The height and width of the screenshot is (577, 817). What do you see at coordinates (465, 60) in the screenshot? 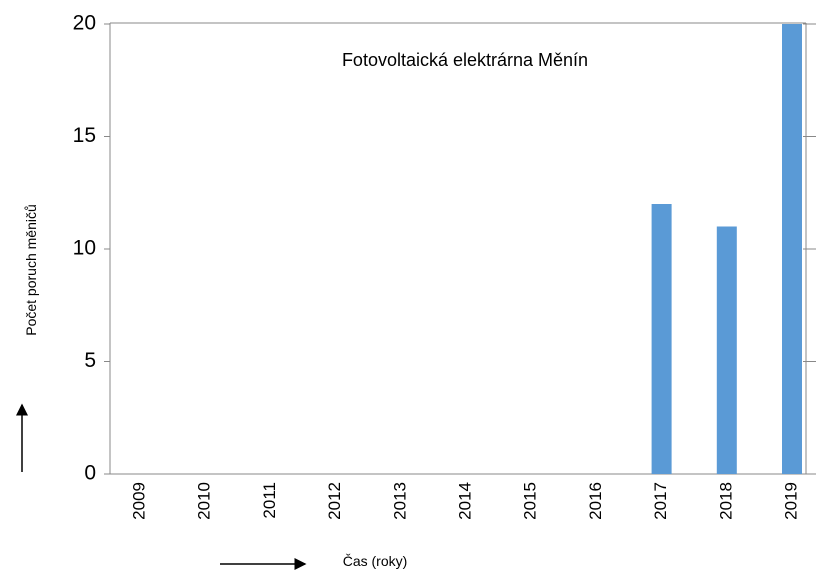
I see `chart-title: Fotovoltaická elektrárna Měnín` at bounding box center [465, 60].